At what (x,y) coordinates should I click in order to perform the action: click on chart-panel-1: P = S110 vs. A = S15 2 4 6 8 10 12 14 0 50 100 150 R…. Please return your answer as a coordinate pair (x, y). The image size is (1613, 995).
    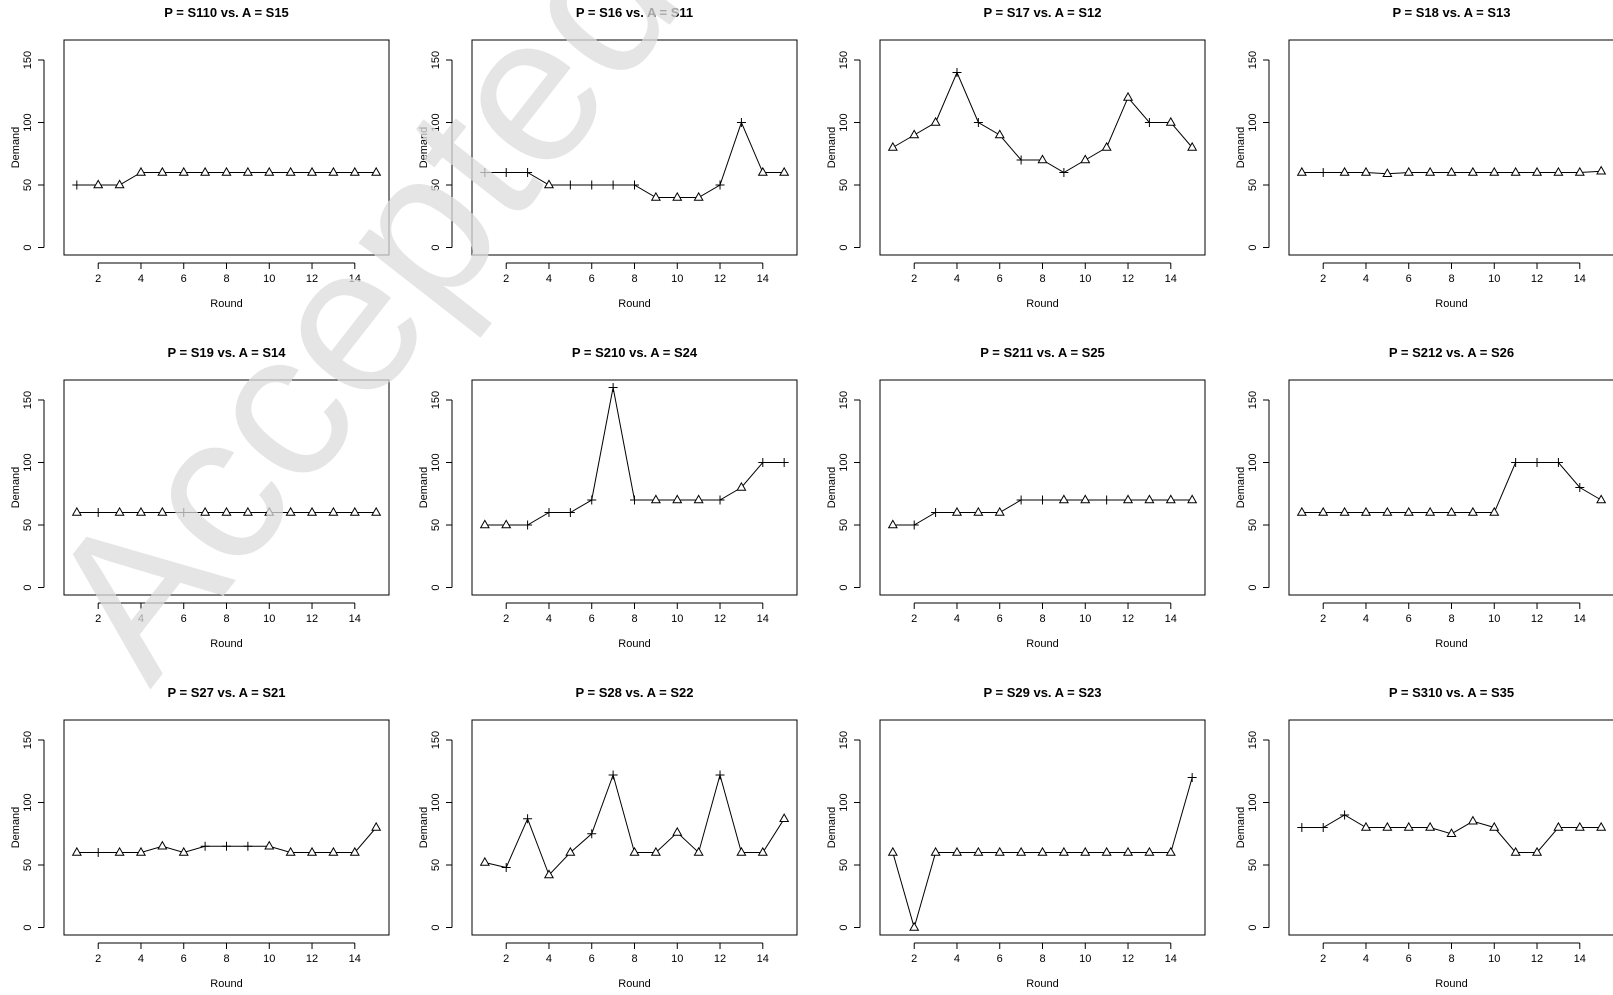
    Looking at the image, I should click on (200, 157).